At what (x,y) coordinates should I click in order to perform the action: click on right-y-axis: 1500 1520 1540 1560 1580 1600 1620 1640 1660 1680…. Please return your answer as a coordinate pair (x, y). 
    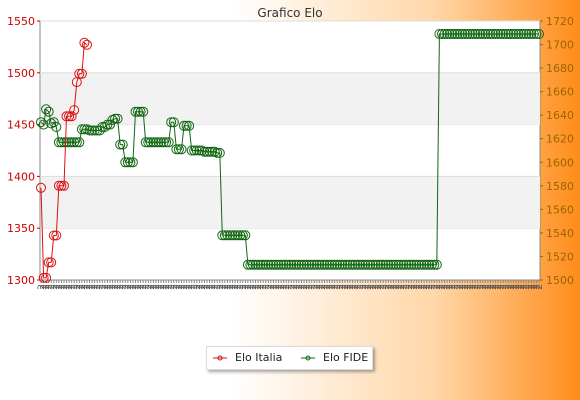
    Looking at the image, I should click on (557, 151).